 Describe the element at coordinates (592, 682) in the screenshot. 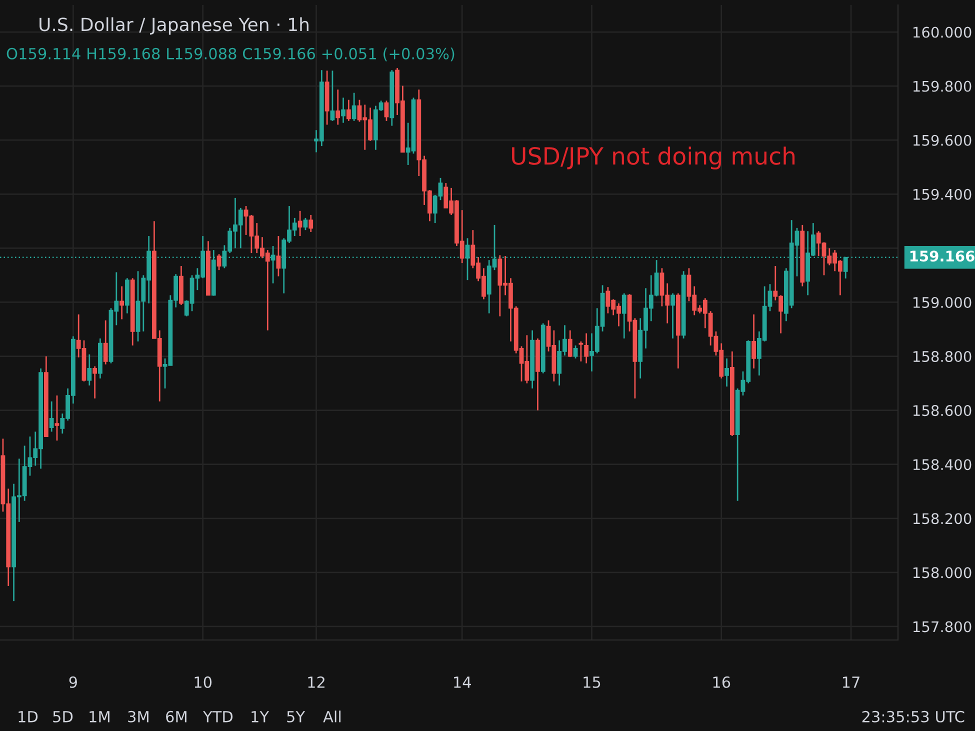

I see `x-tick-label: 15` at that location.